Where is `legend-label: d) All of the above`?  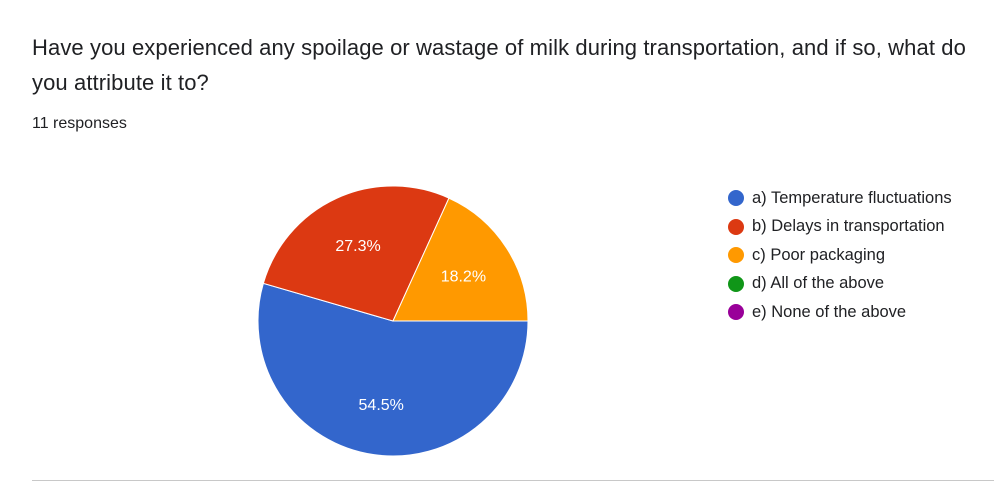 legend-label: d) All of the above is located at coordinates (818, 283).